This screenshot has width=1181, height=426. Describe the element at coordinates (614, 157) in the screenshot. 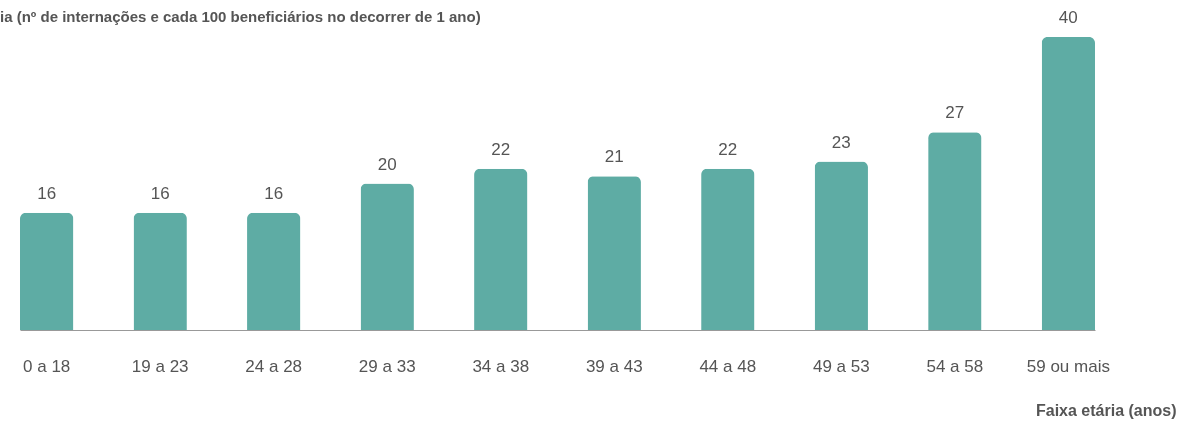

I see `data-label: 21` at that location.